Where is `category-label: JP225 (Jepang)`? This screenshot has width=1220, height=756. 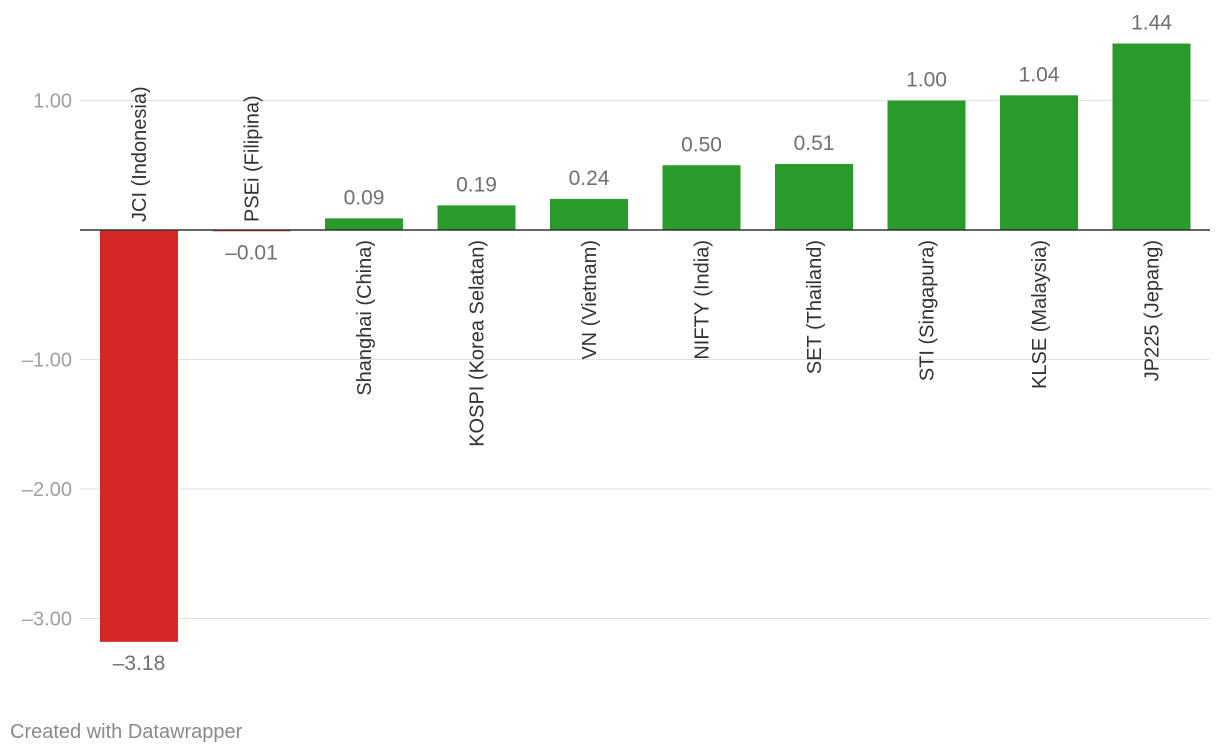 category-label: JP225 (Jepang) is located at coordinates (1153, 310).